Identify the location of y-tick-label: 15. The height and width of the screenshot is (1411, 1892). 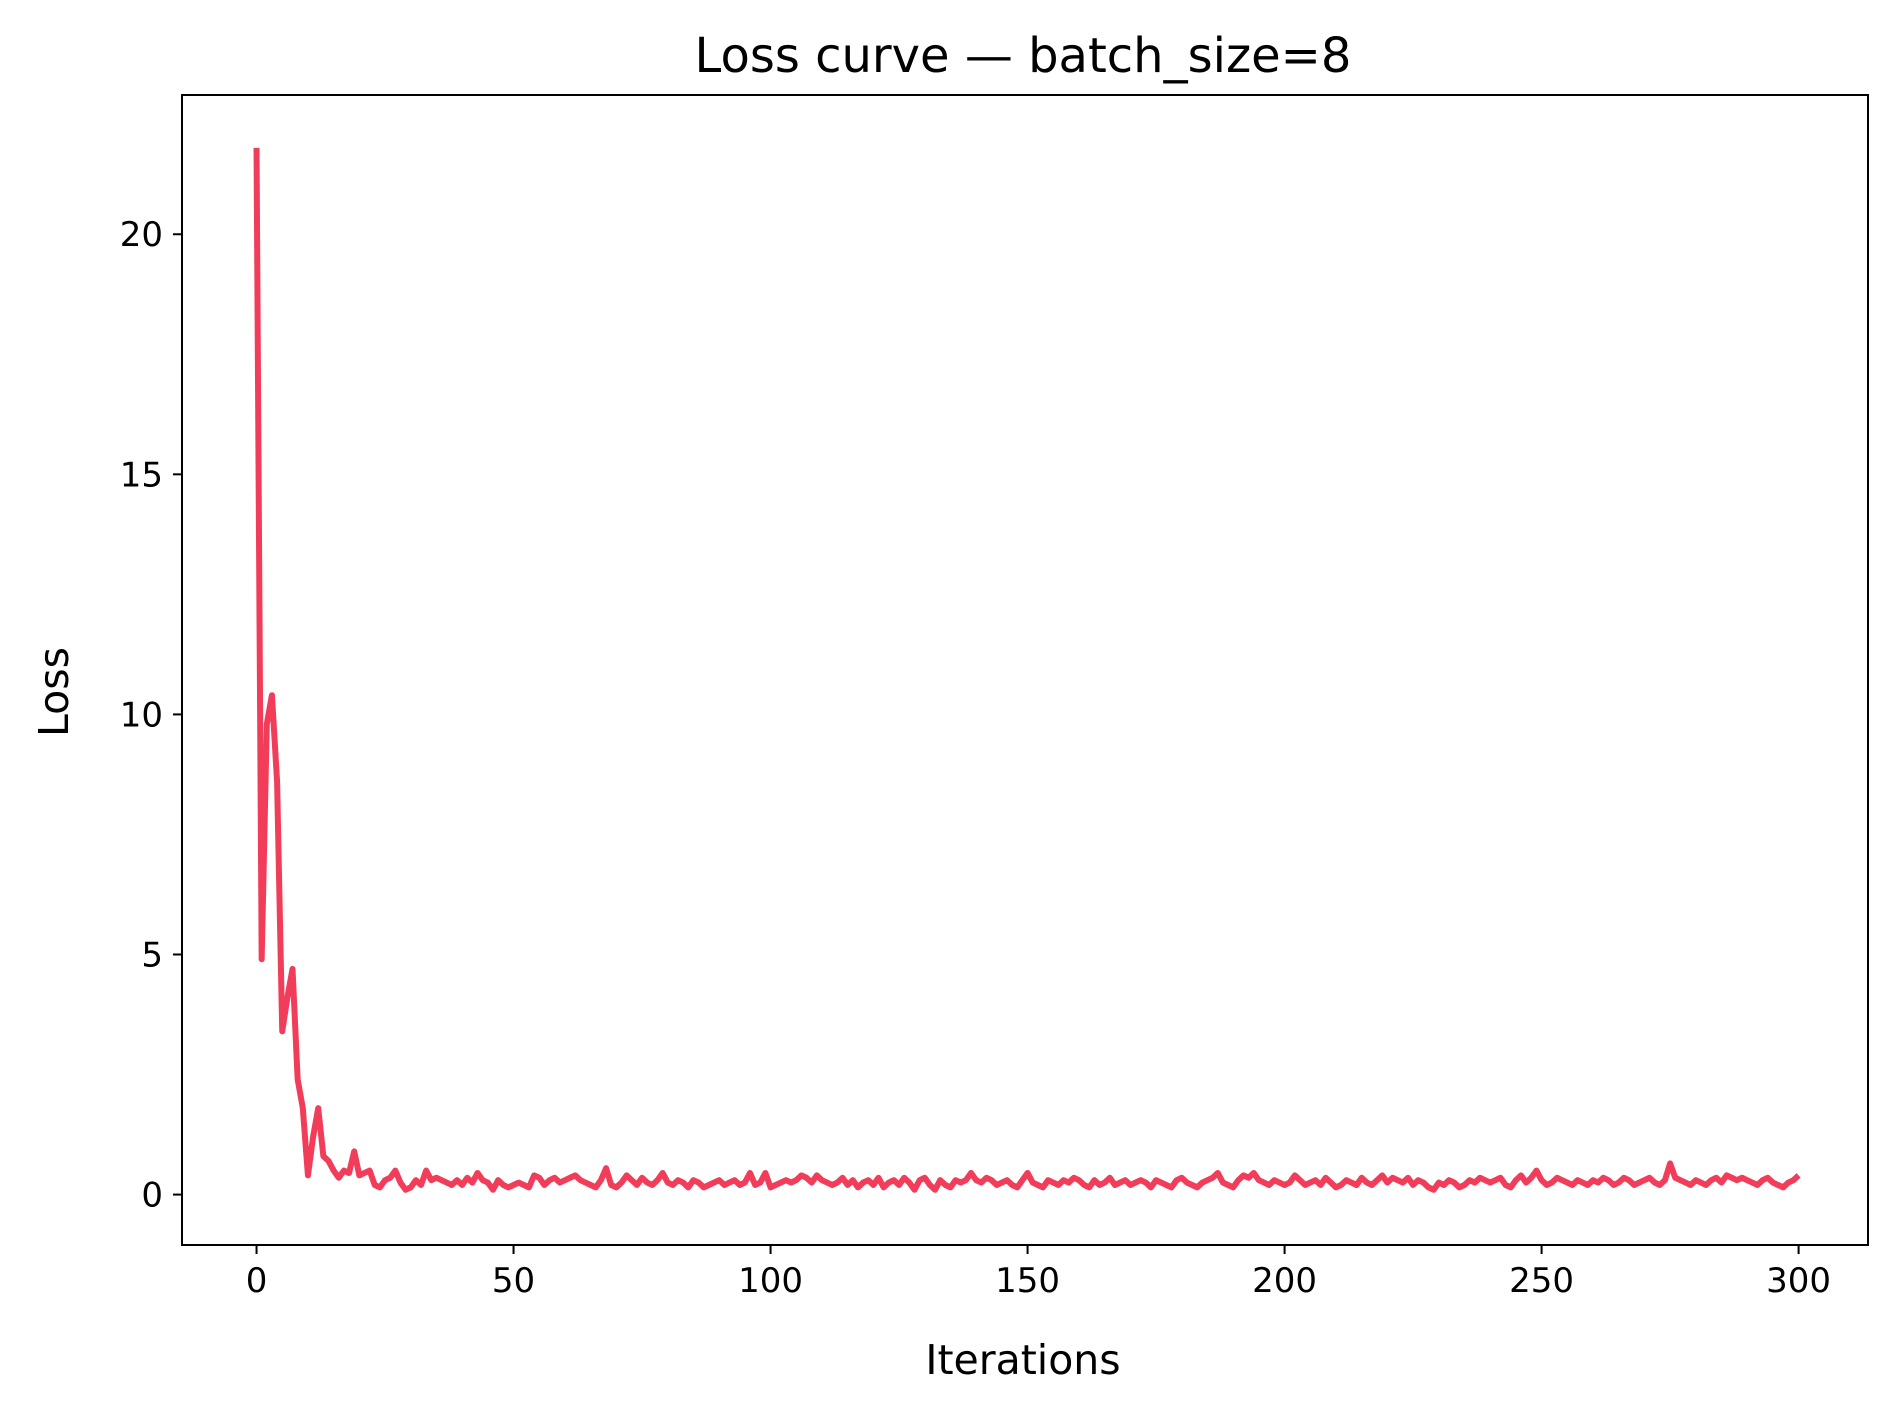
(141, 475).